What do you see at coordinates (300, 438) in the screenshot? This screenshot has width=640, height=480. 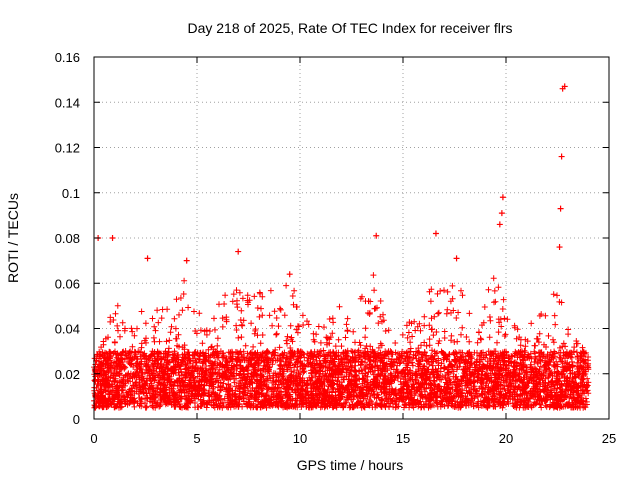 I see `x-tick-label: 10` at bounding box center [300, 438].